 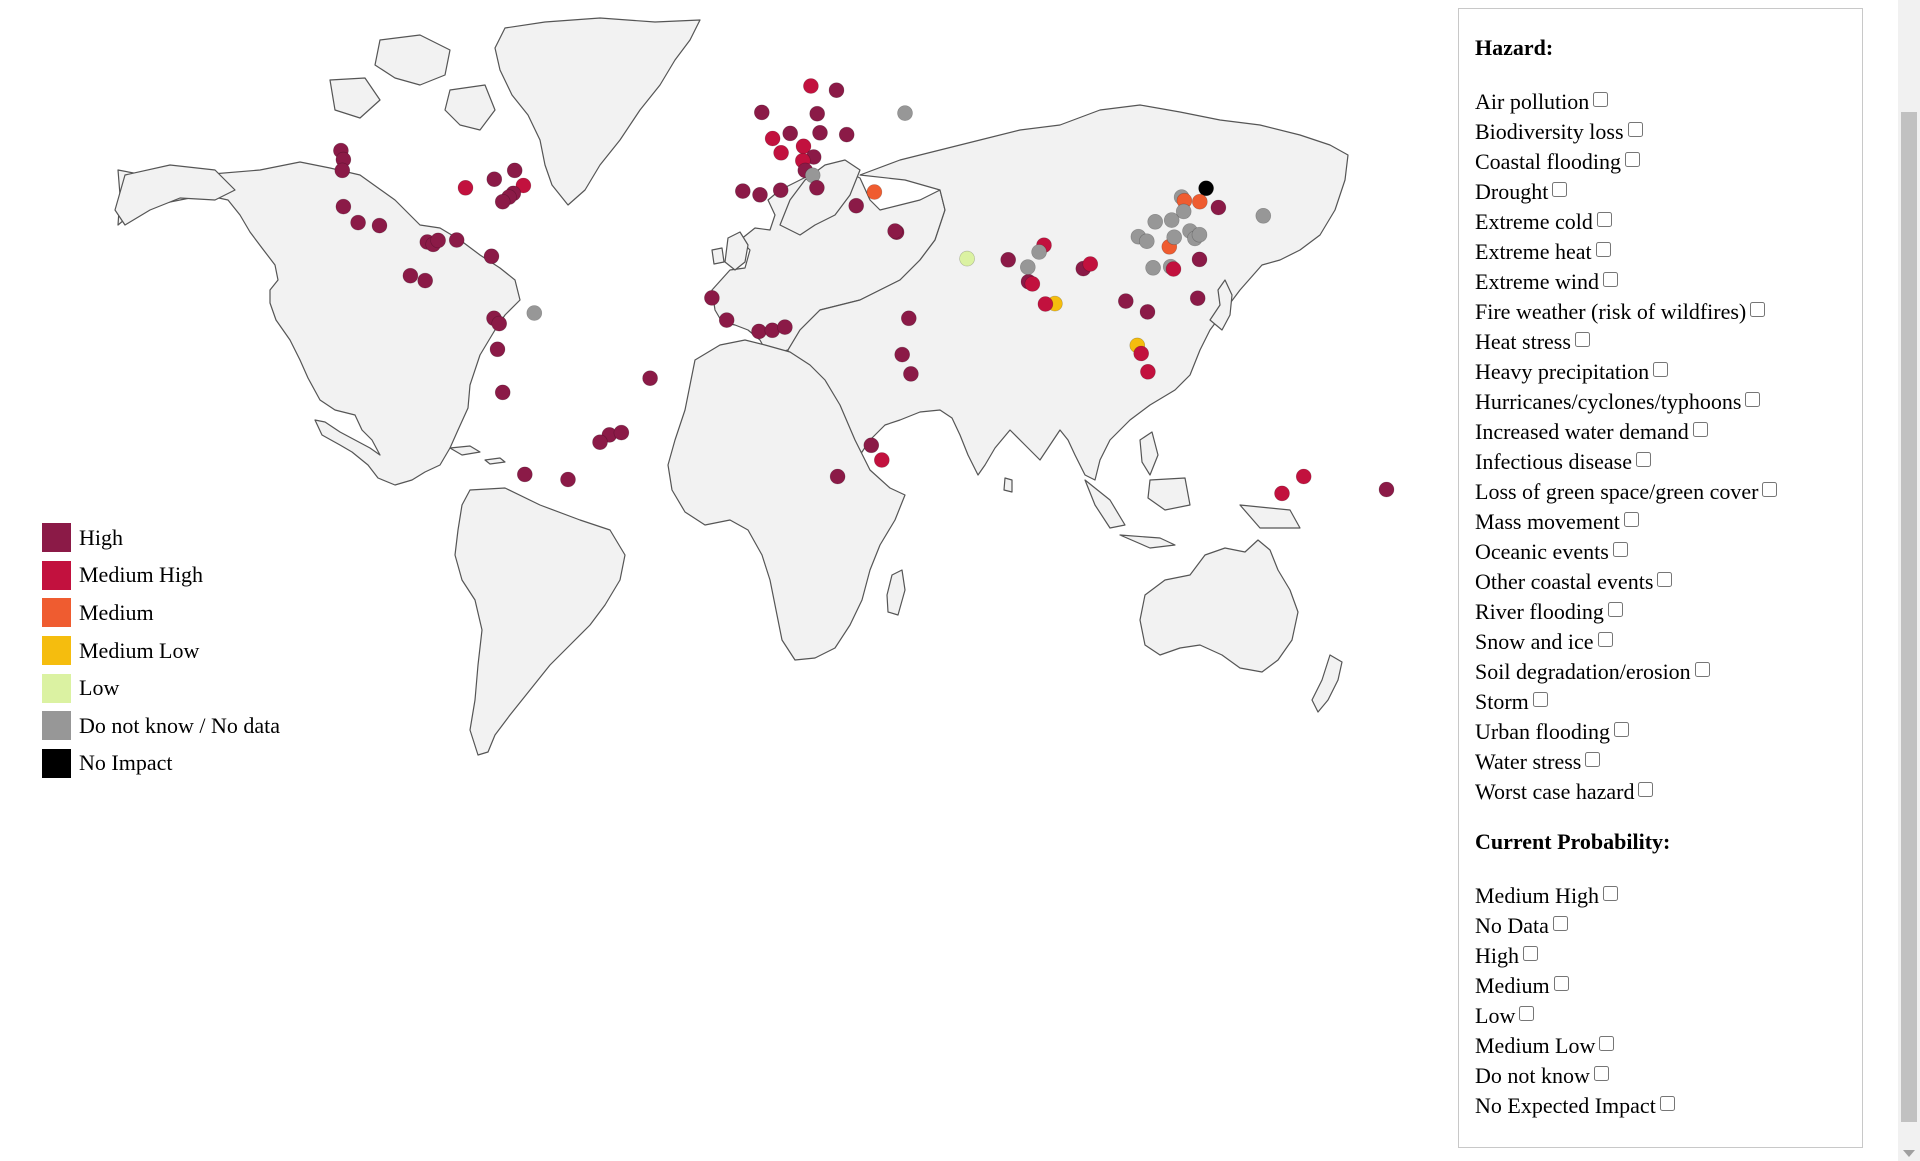 I want to click on scroll-down-arrow-icon, so click(x=1909, y=1153).